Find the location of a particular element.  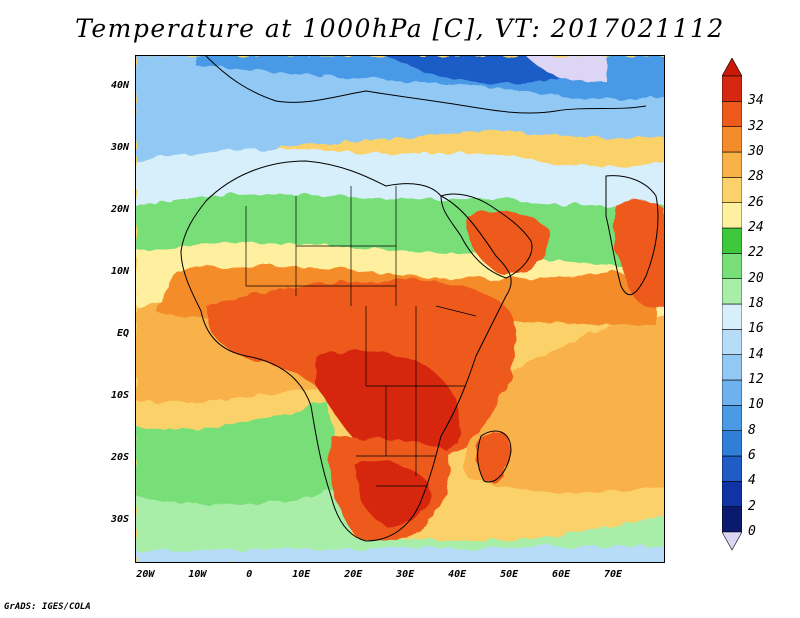

lon-tick-label: 50E is located at coordinates (509, 574).